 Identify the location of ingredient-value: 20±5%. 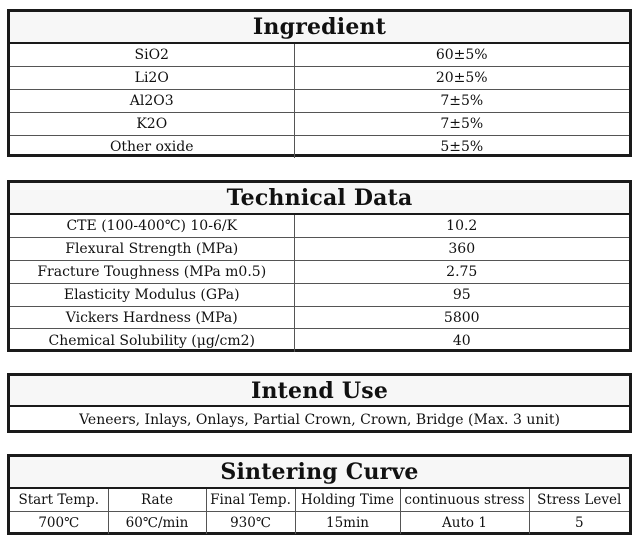
(461, 78).